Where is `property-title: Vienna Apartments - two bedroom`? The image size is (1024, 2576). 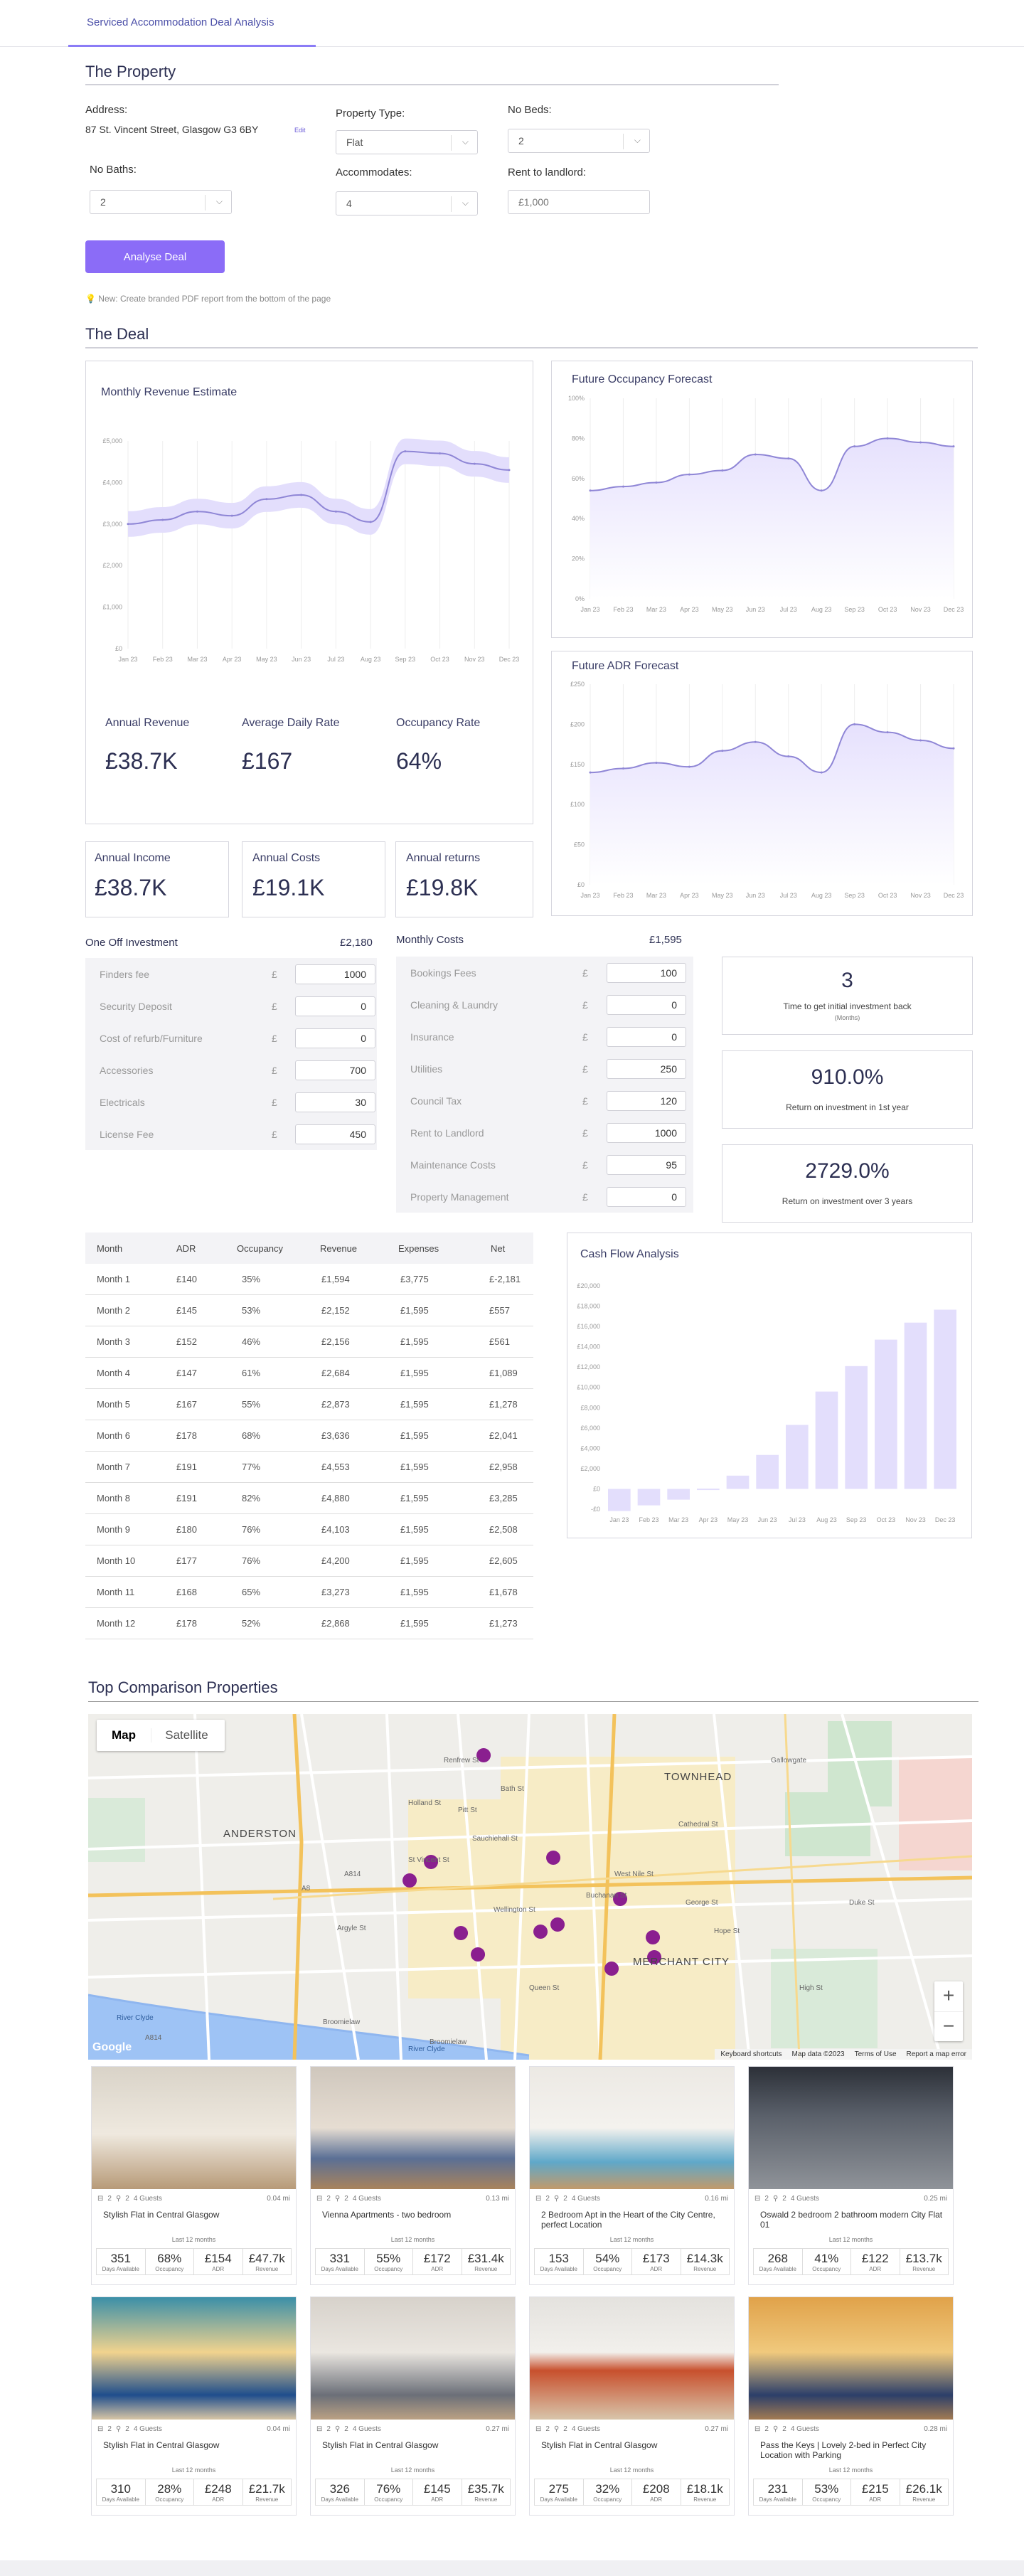
property-title: Vienna Apartments - two bedroom is located at coordinates (387, 2215).